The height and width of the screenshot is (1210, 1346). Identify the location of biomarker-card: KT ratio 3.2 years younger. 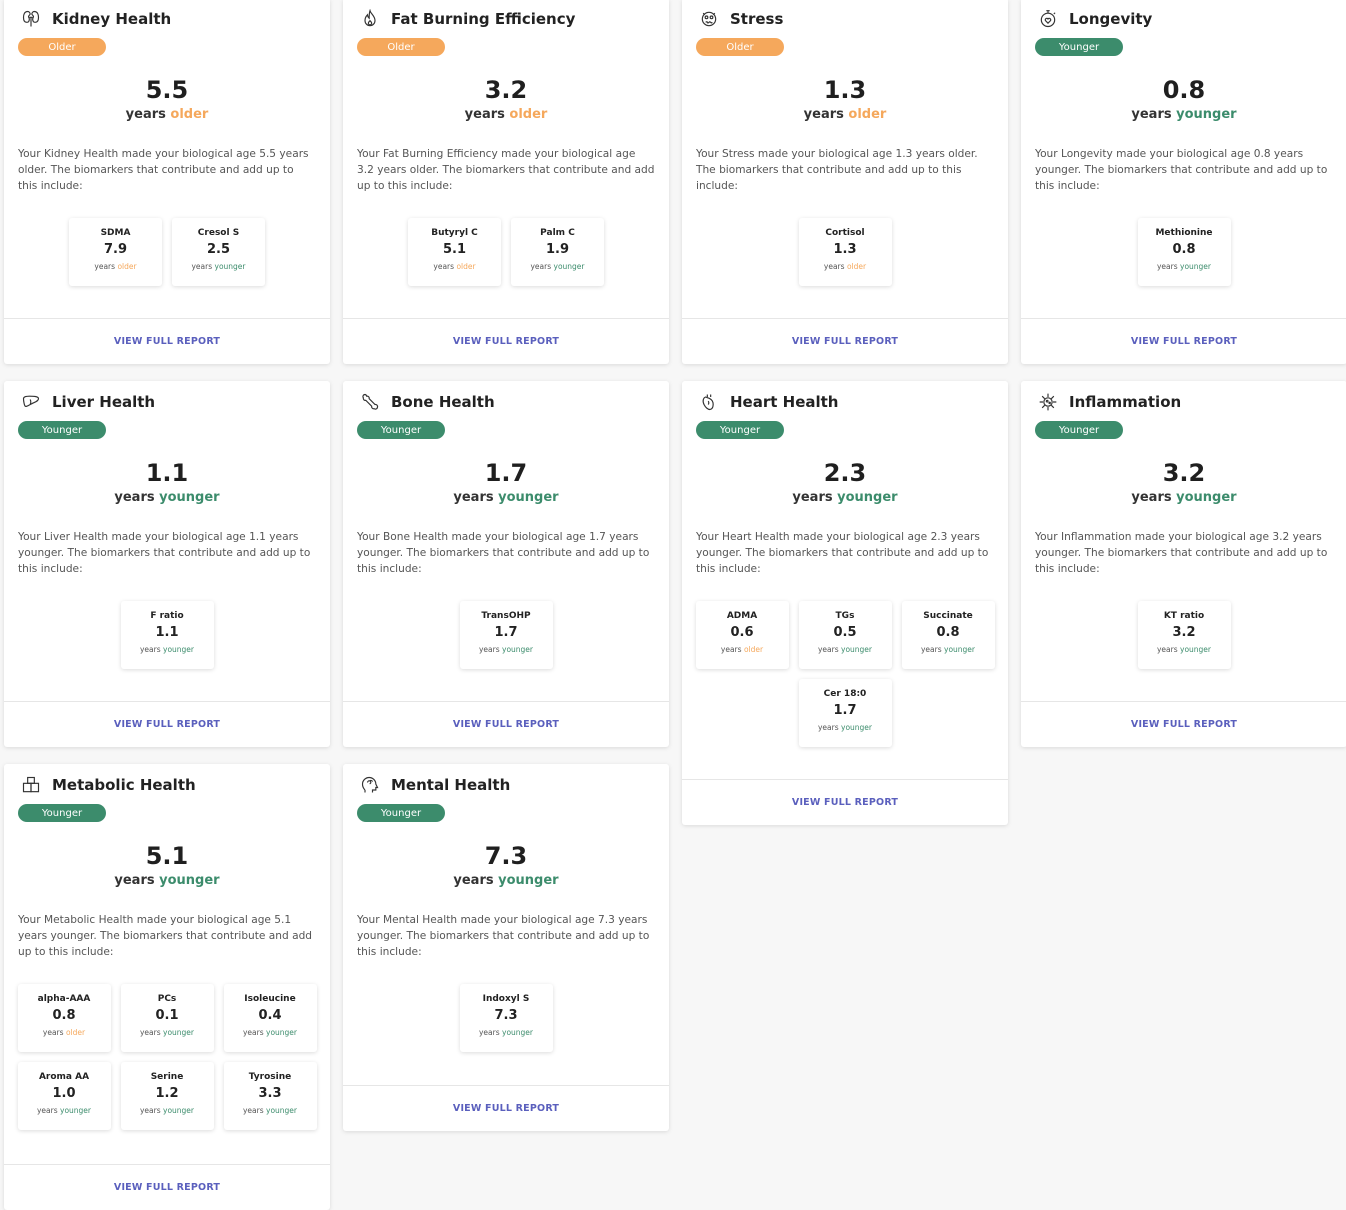
(1184, 635).